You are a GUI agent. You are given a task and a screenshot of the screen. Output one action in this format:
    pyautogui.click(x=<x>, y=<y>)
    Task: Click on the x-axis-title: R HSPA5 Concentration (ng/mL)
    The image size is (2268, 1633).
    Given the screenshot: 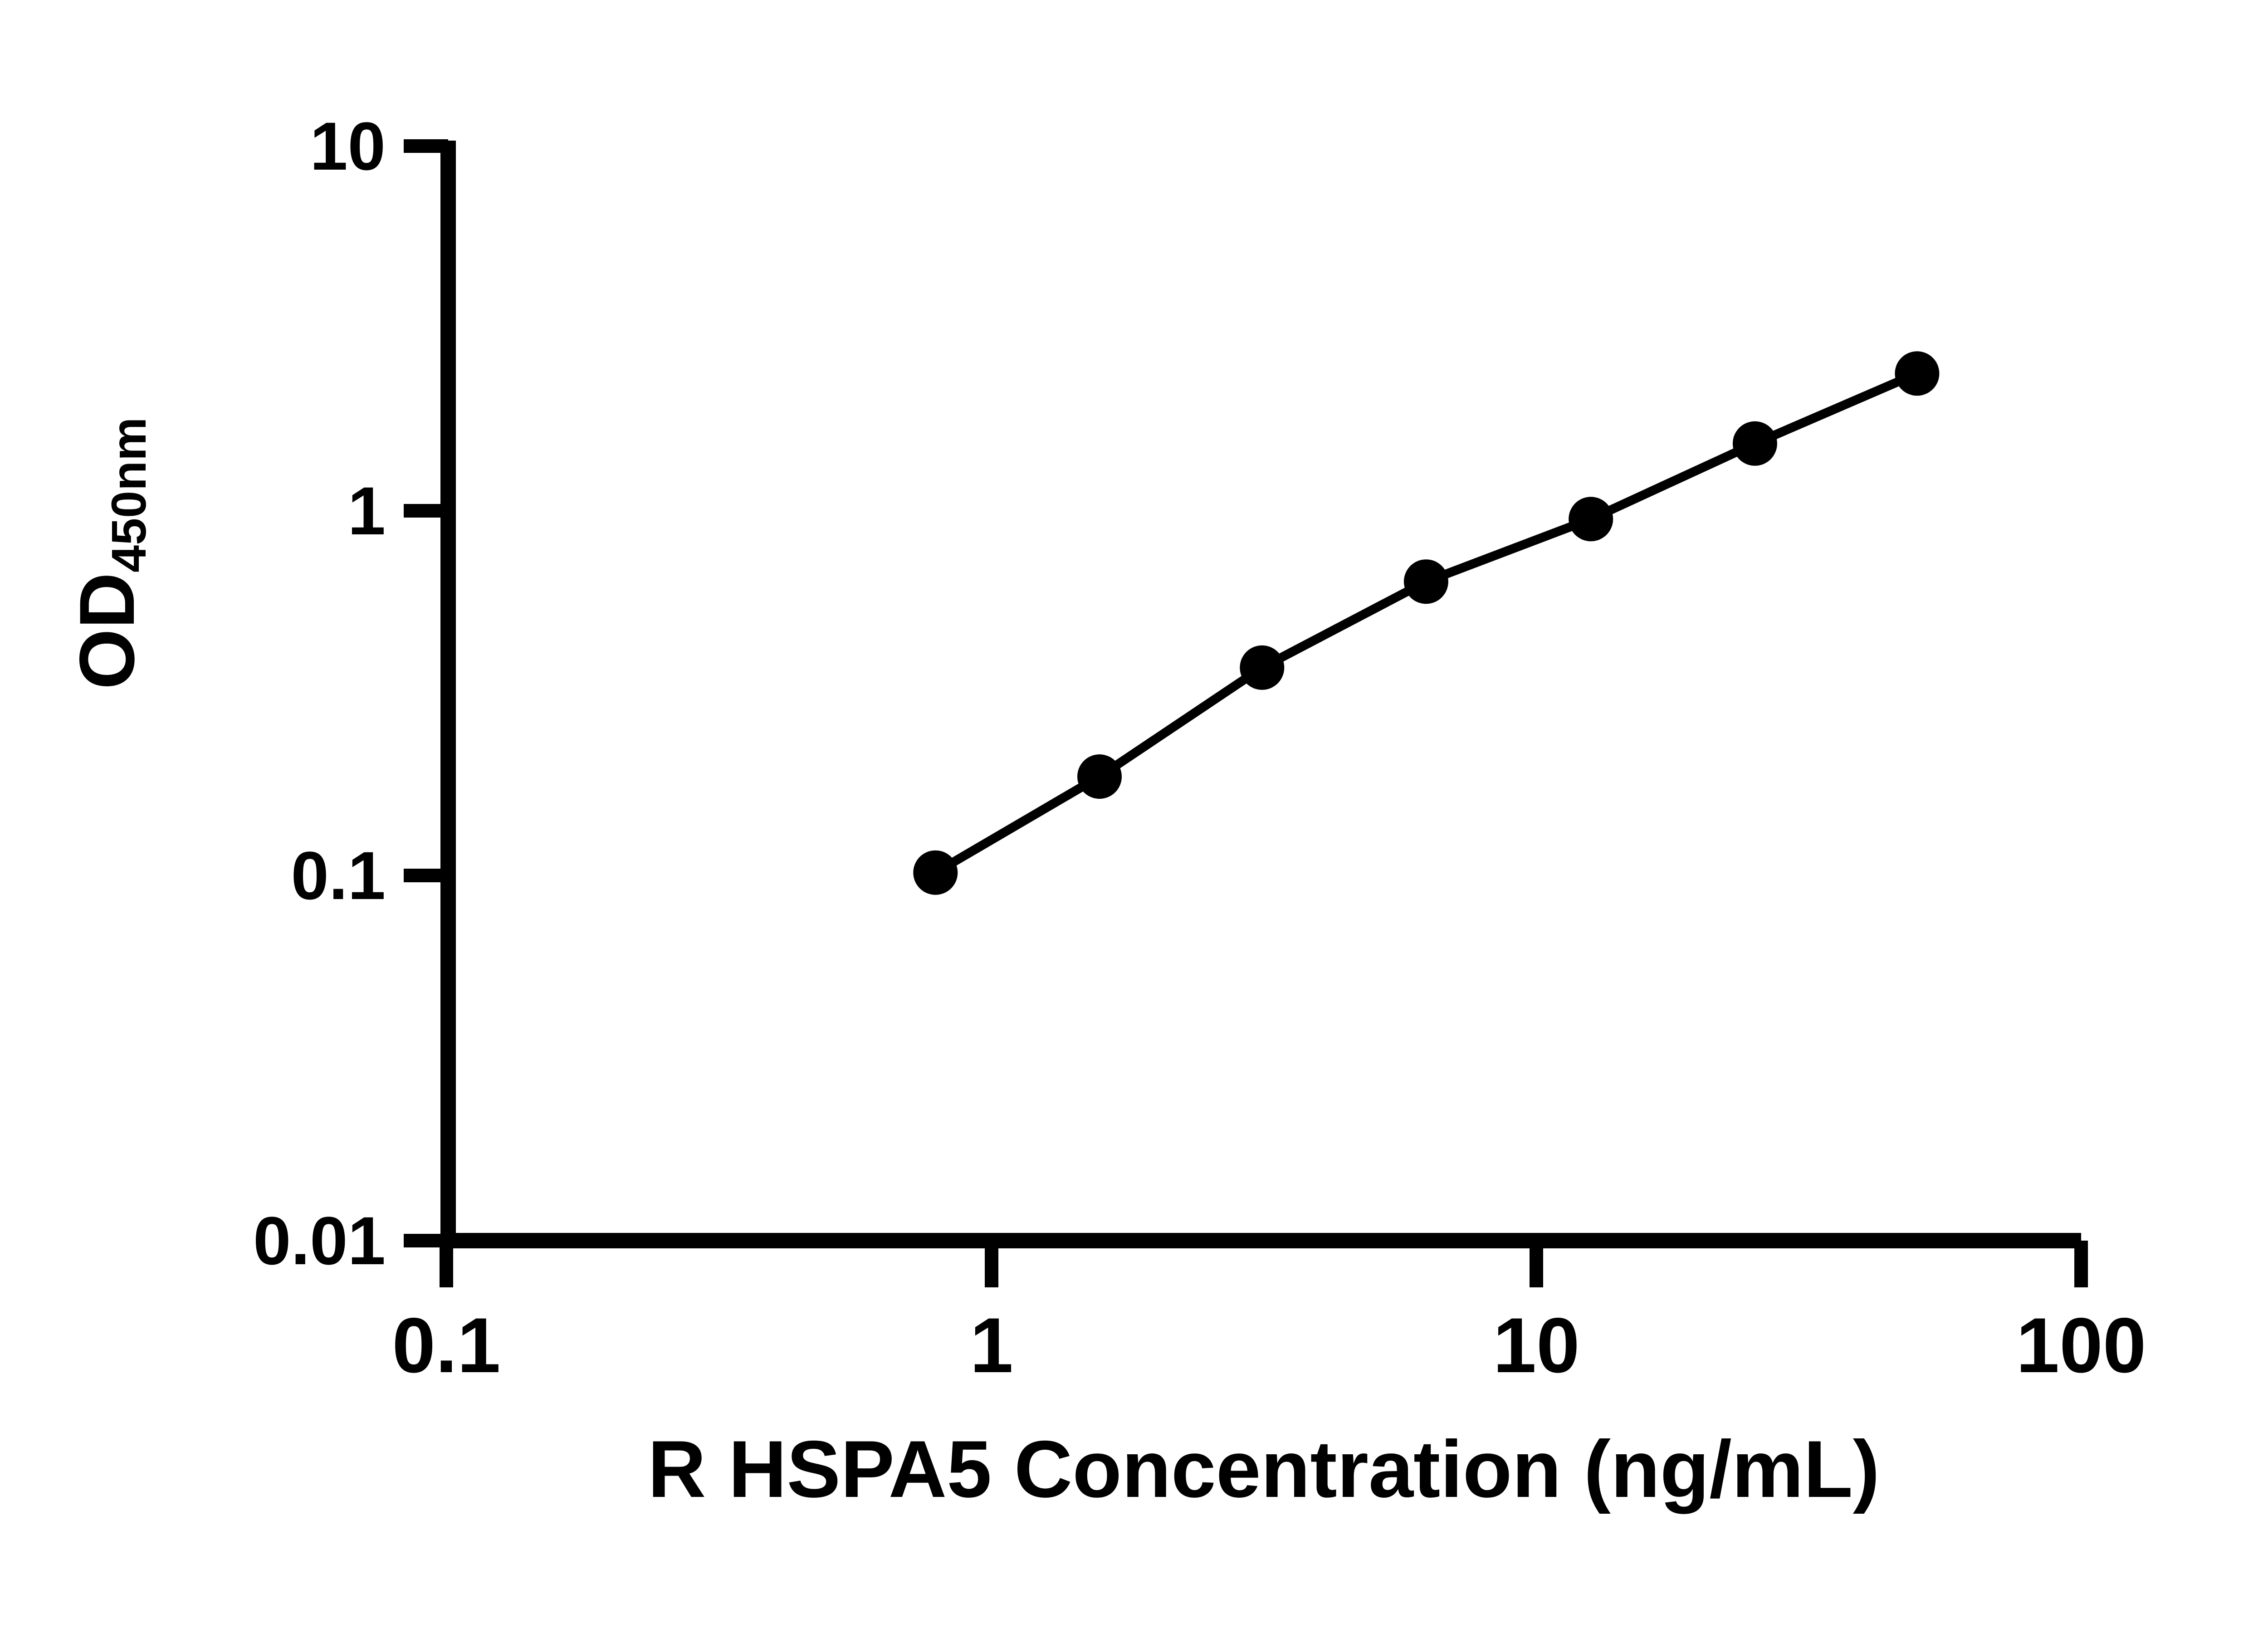 What is the action you would take?
    pyautogui.click(x=1264, y=1469)
    